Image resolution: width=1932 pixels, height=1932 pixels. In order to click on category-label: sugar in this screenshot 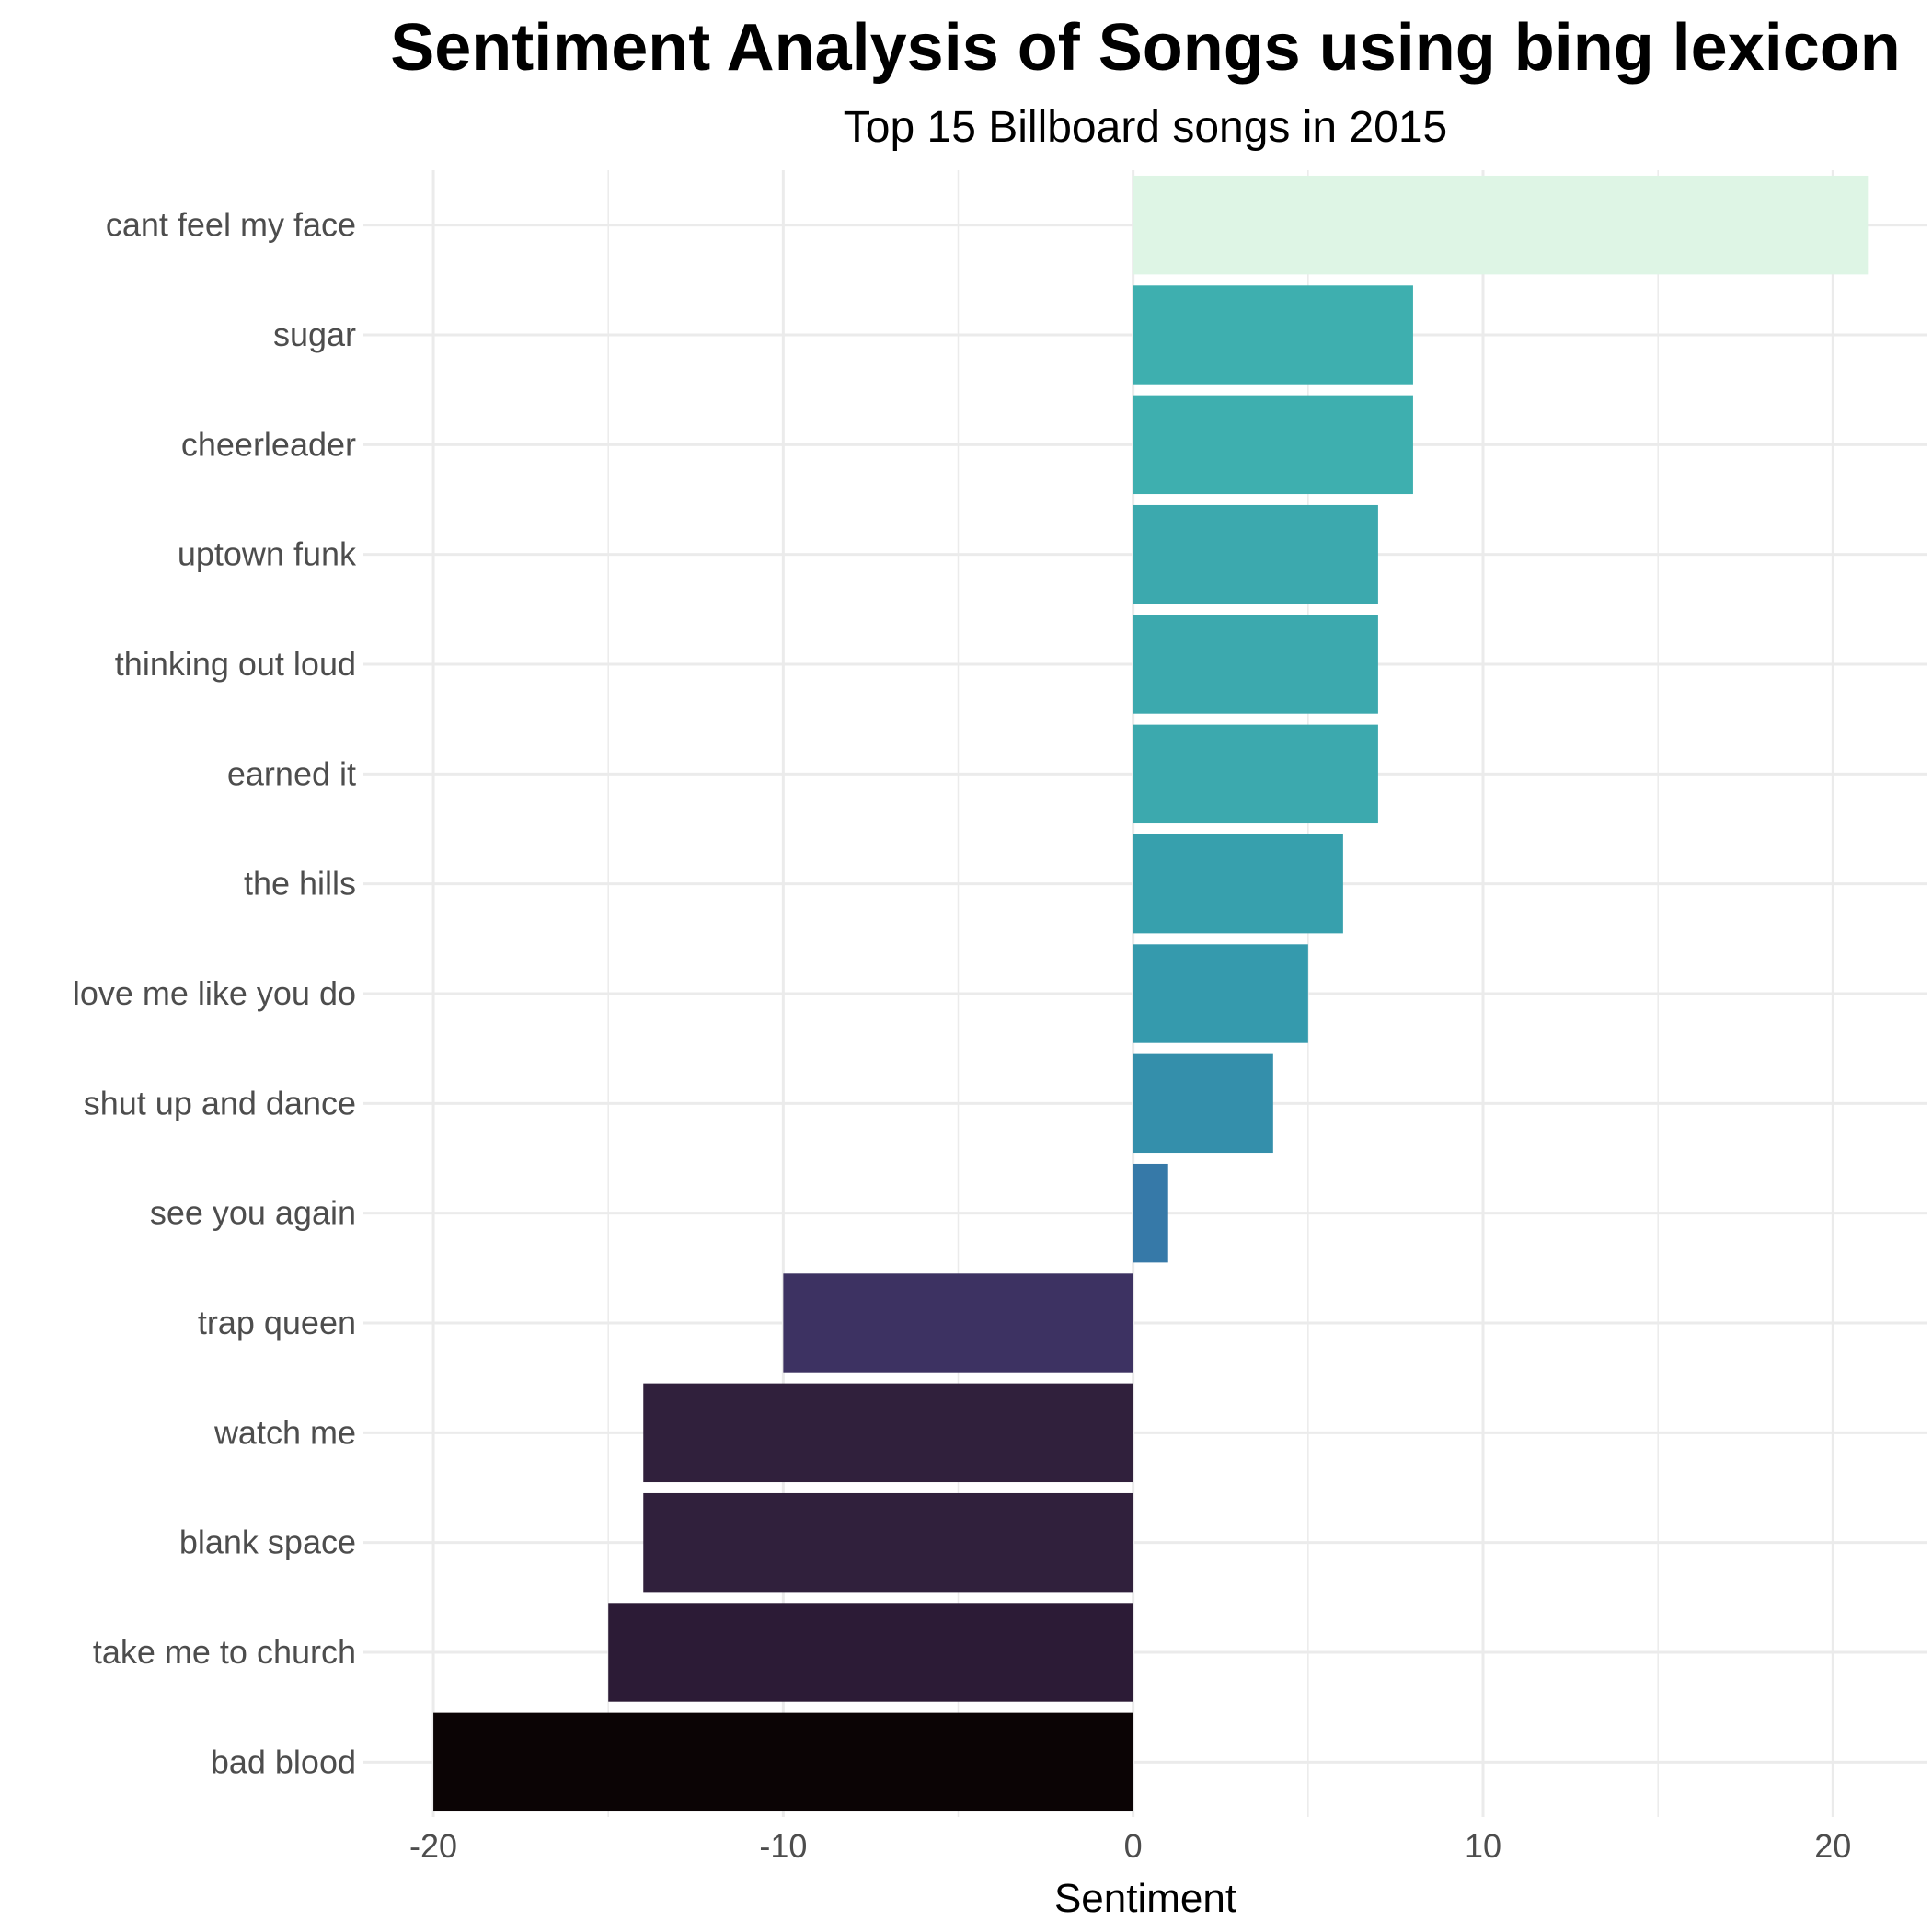, I will do `click(314, 334)`.